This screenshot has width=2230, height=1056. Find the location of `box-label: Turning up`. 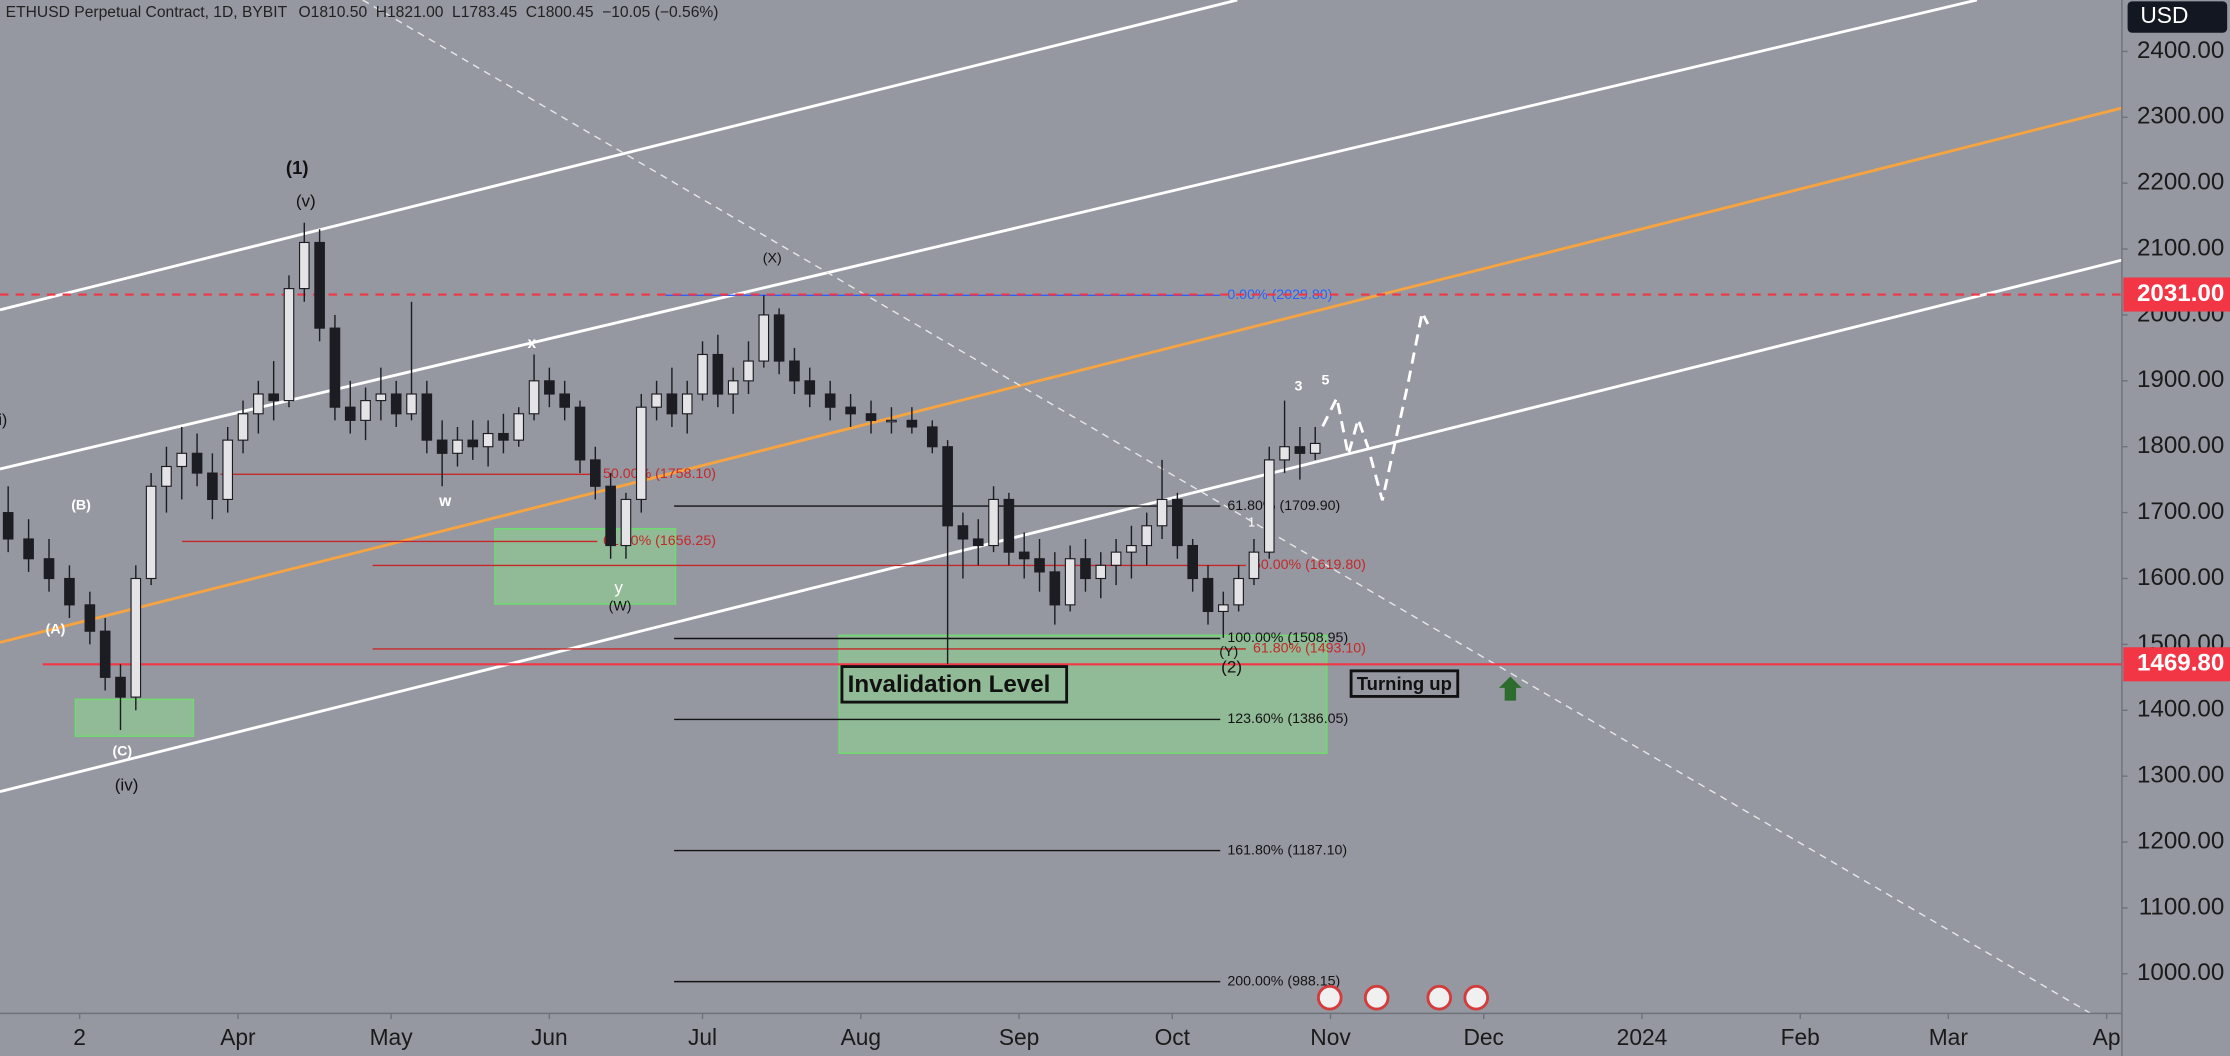

box-label: Turning up is located at coordinates (1404, 683).